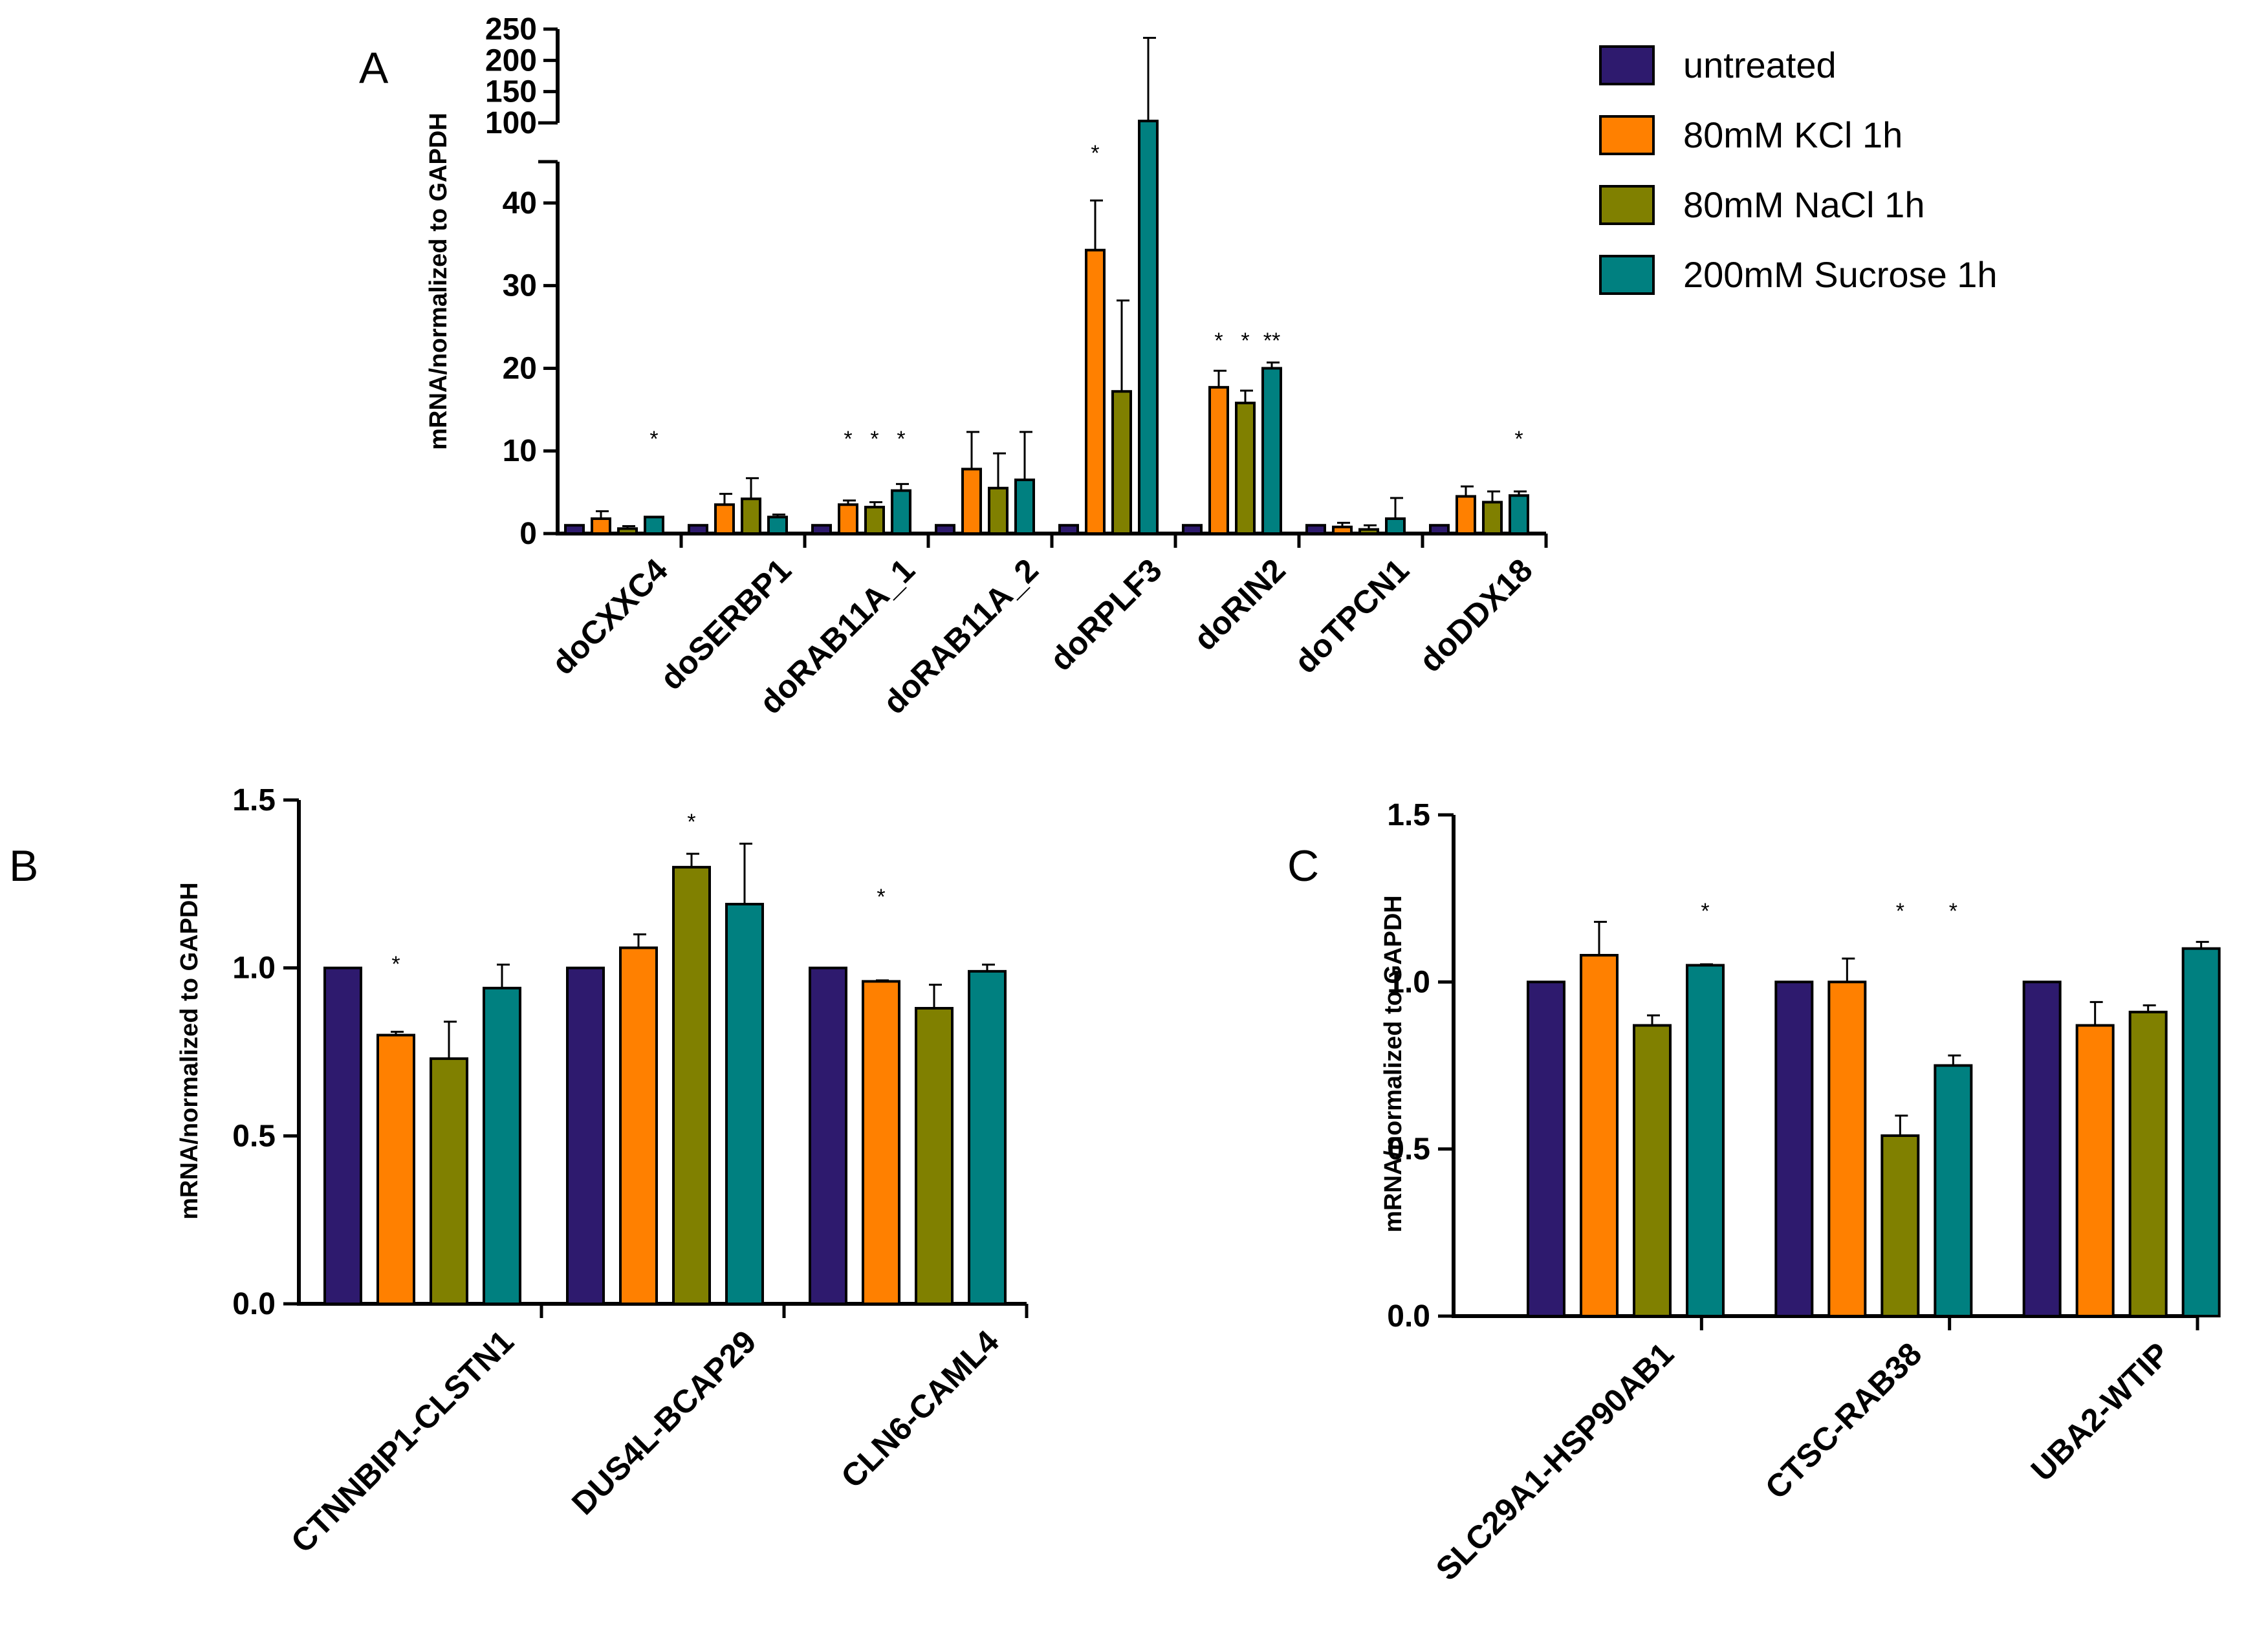 The height and width of the screenshot is (1633, 2268). Describe the element at coordinates (1954, 1190) in the screenshot. I see `panel-c-bar-ctsc-rab38-200mm-sucrose-1h` at that location.